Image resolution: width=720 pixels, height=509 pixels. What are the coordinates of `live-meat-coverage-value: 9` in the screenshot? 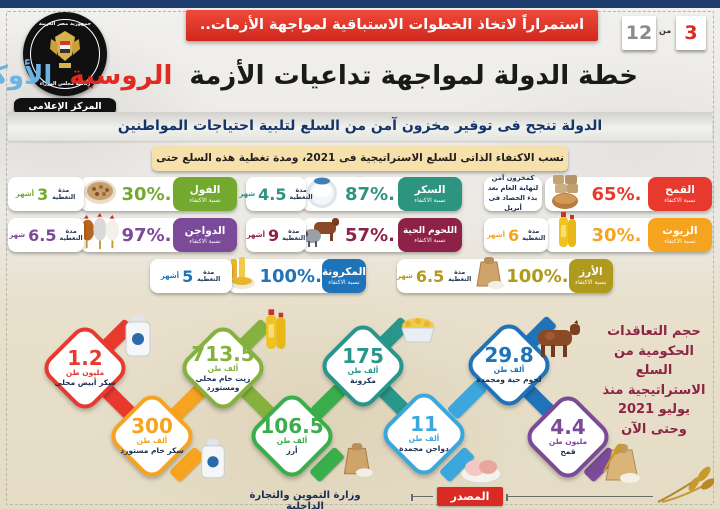 It's located at (273, 235).